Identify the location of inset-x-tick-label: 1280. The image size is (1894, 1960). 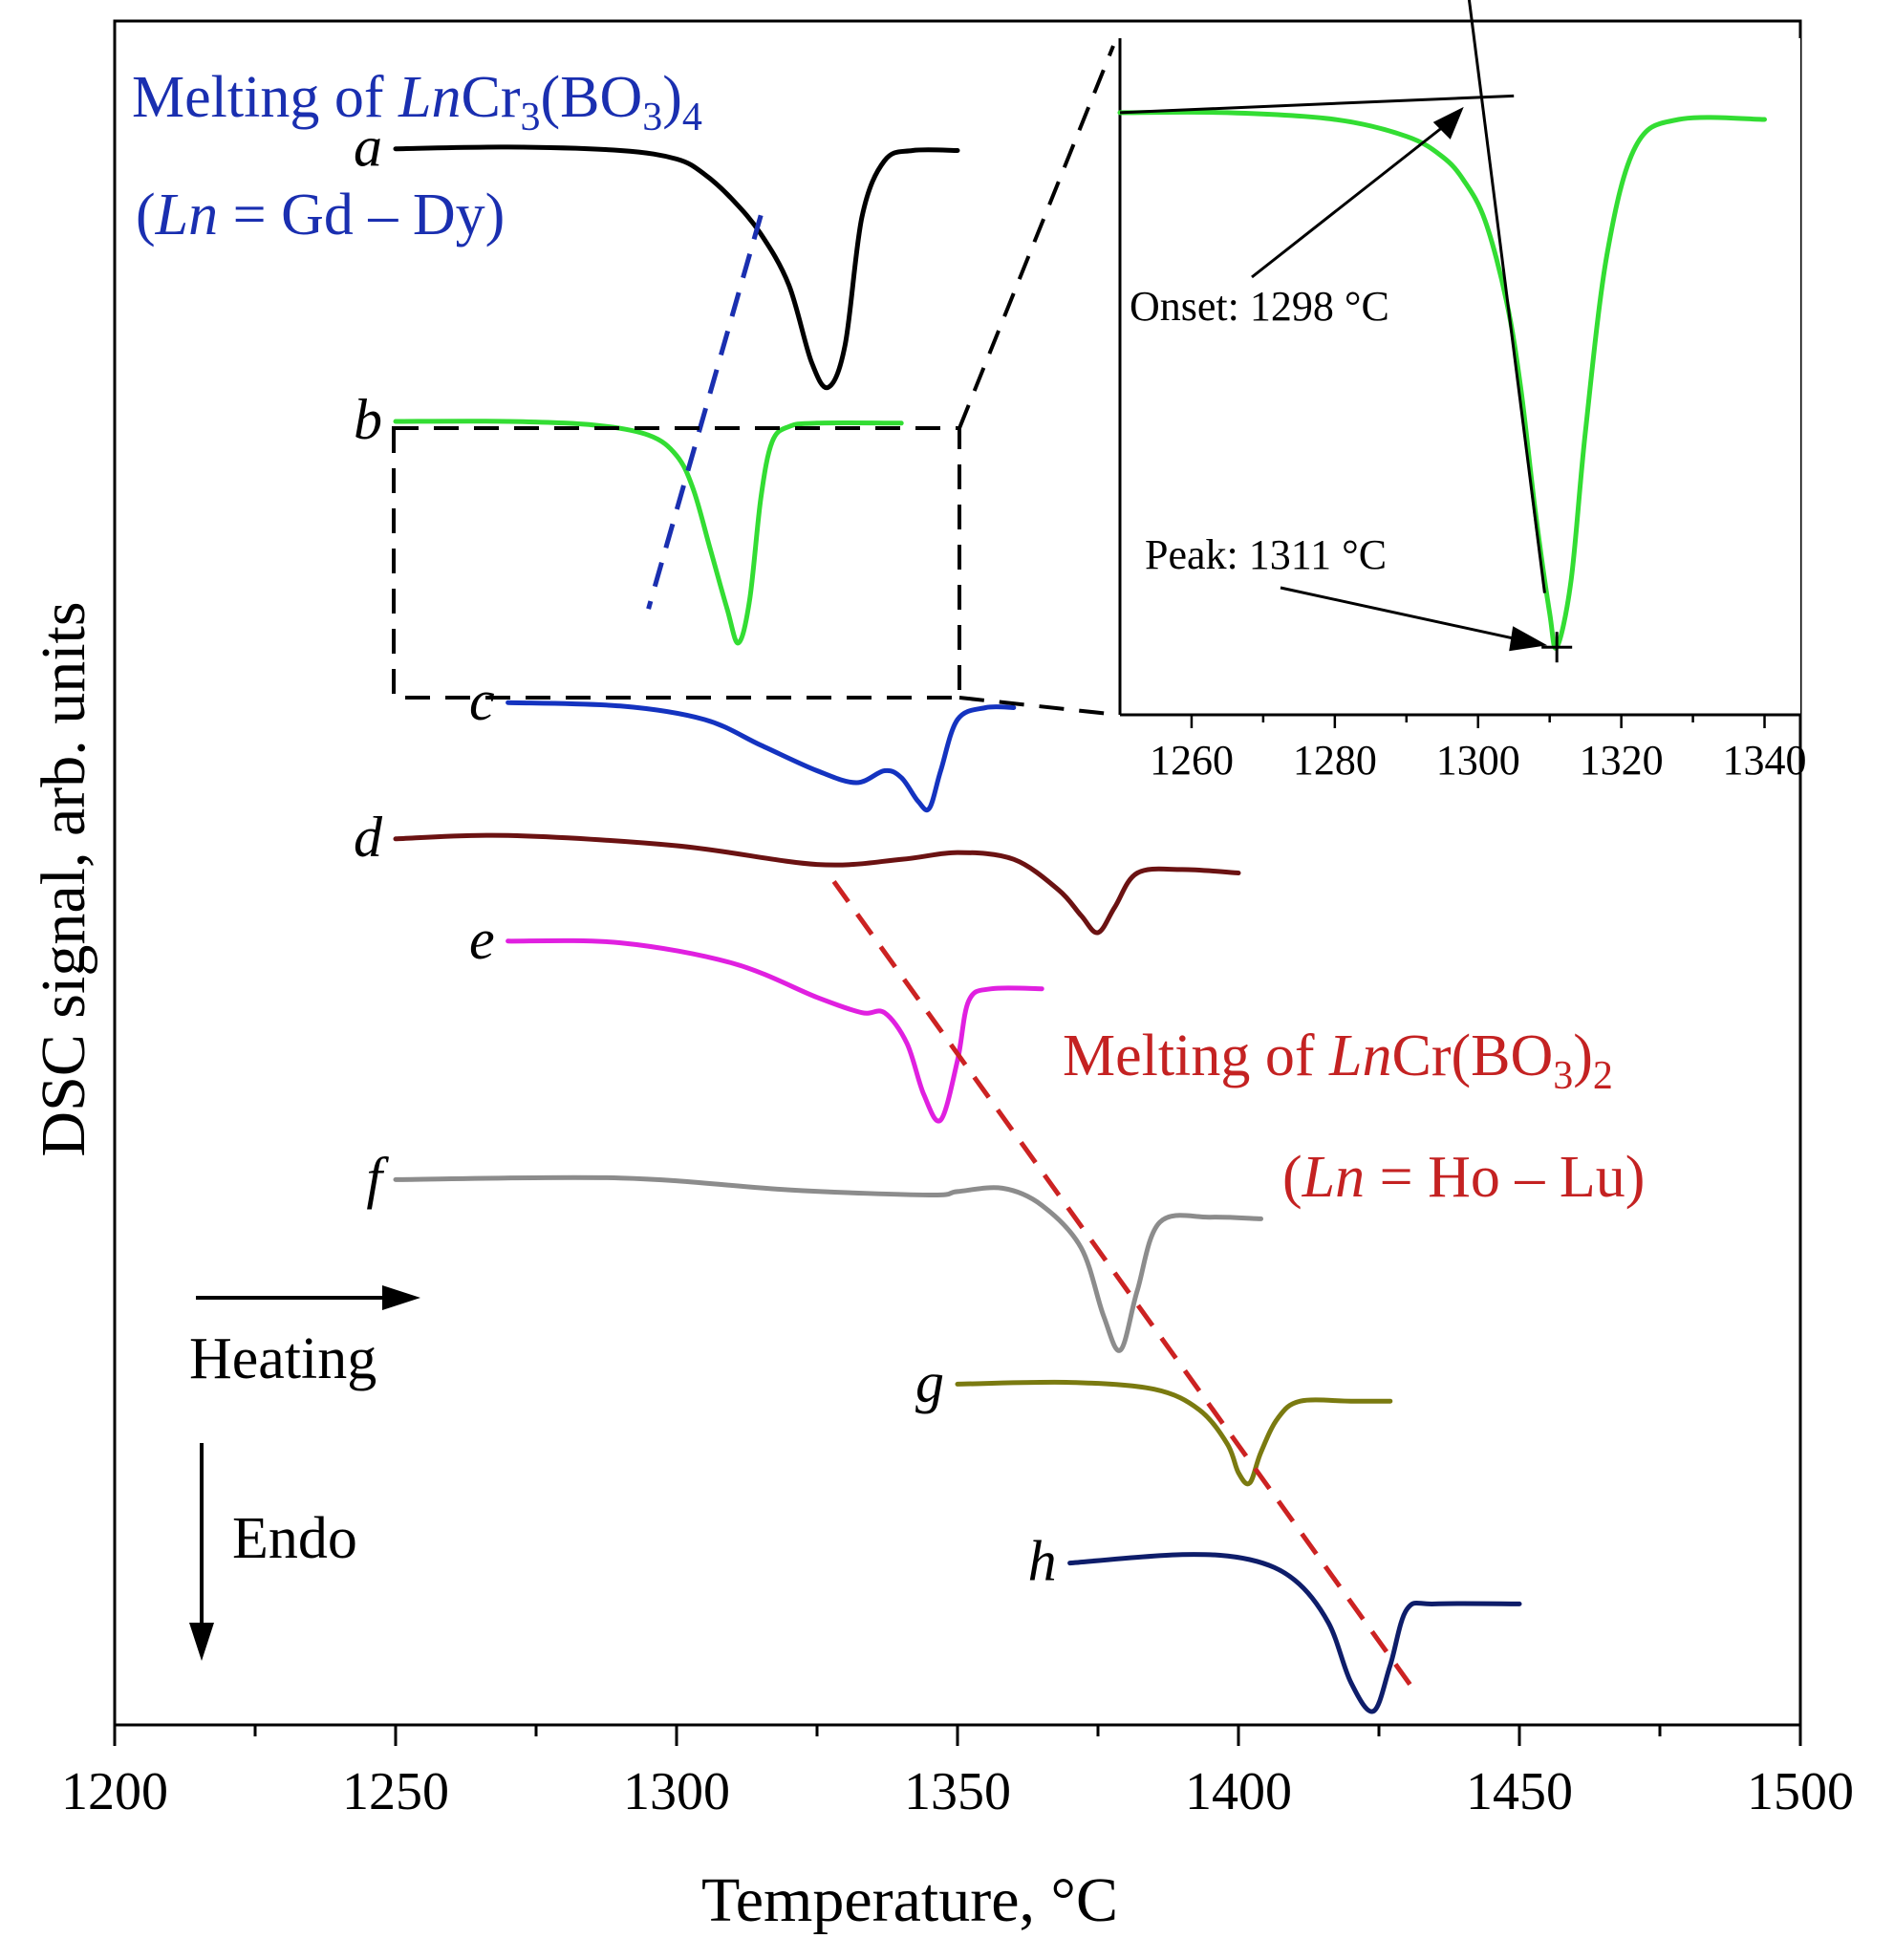
(1335, 760).